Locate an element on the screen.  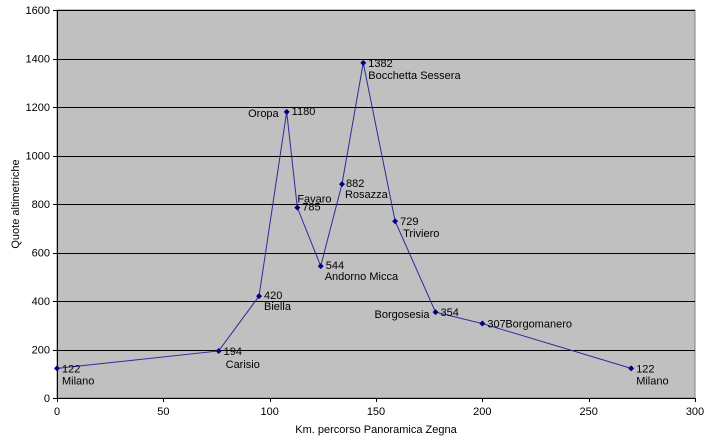
data-place-label: Andorno Micca is located at coordinates (362, 277).